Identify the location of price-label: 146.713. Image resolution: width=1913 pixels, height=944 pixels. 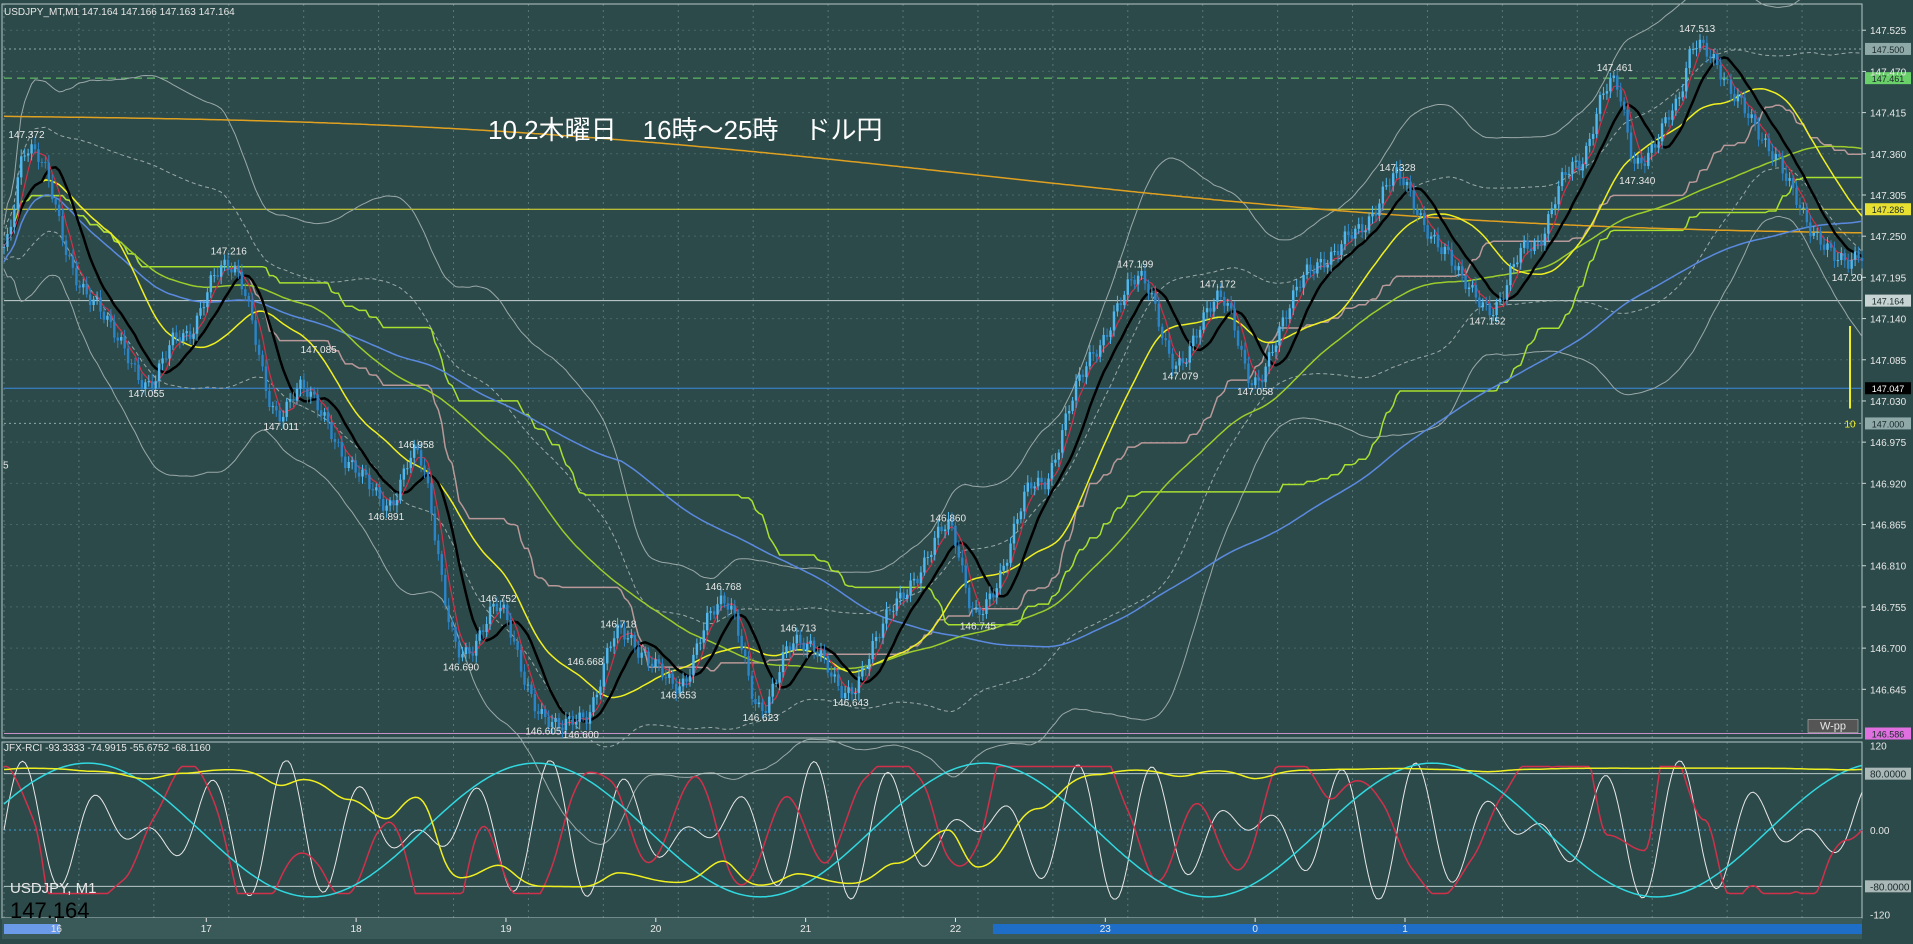
(798, 628).